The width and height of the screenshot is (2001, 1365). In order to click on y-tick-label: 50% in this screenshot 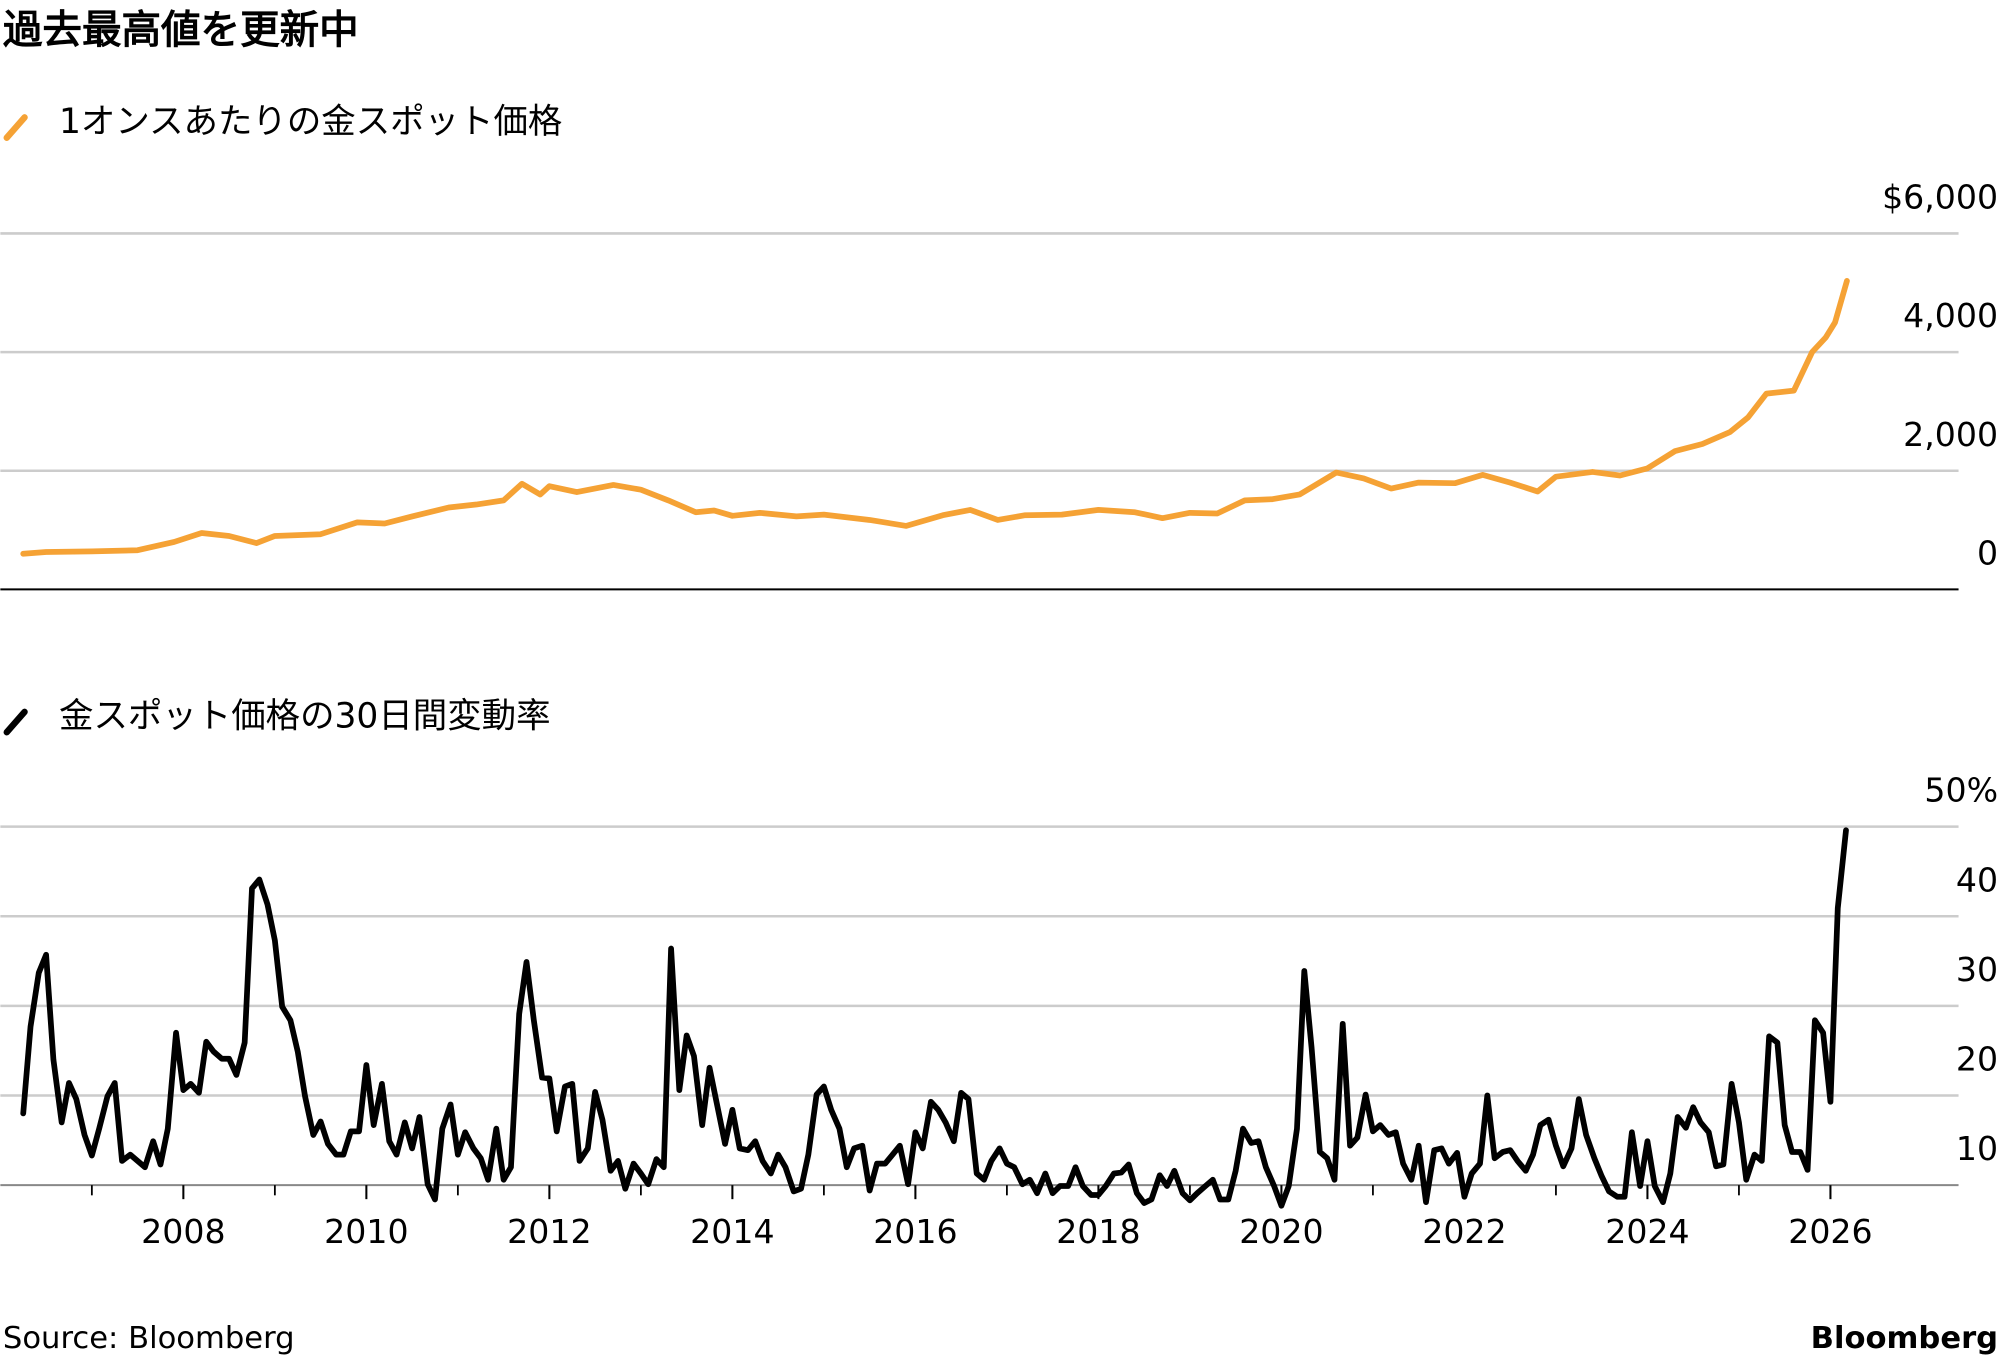, I will do `click(1961, 790)`.